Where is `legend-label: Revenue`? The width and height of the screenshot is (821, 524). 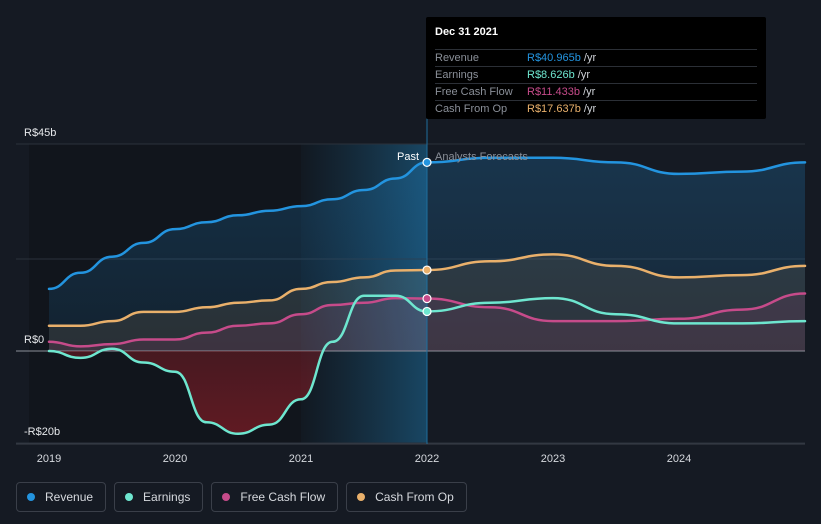
legend-label: Revenue is located at coordinates (69, 497).